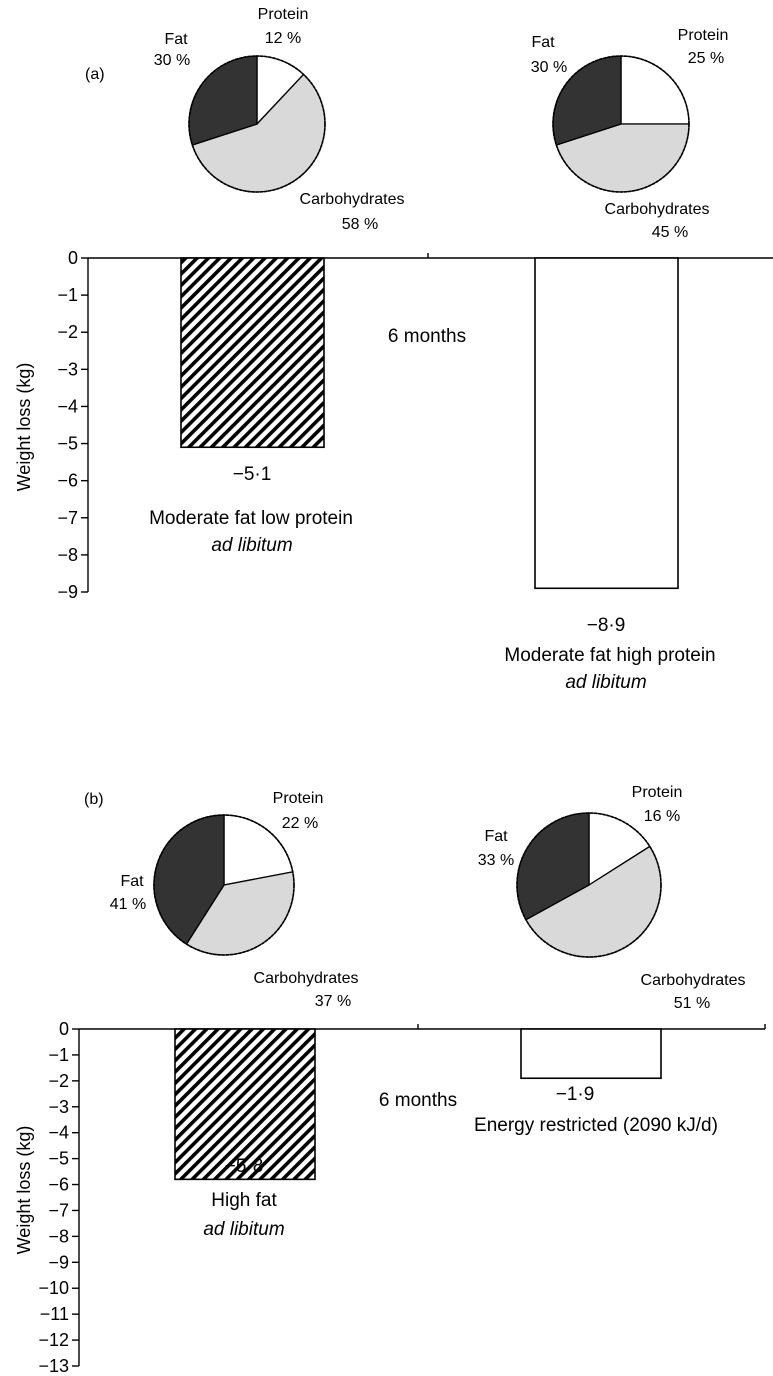  What do you see at coordinates (606, 625) in the screenshot?
I see `bar-a2-value-label: −8·9` at bounding box center [606, 625].